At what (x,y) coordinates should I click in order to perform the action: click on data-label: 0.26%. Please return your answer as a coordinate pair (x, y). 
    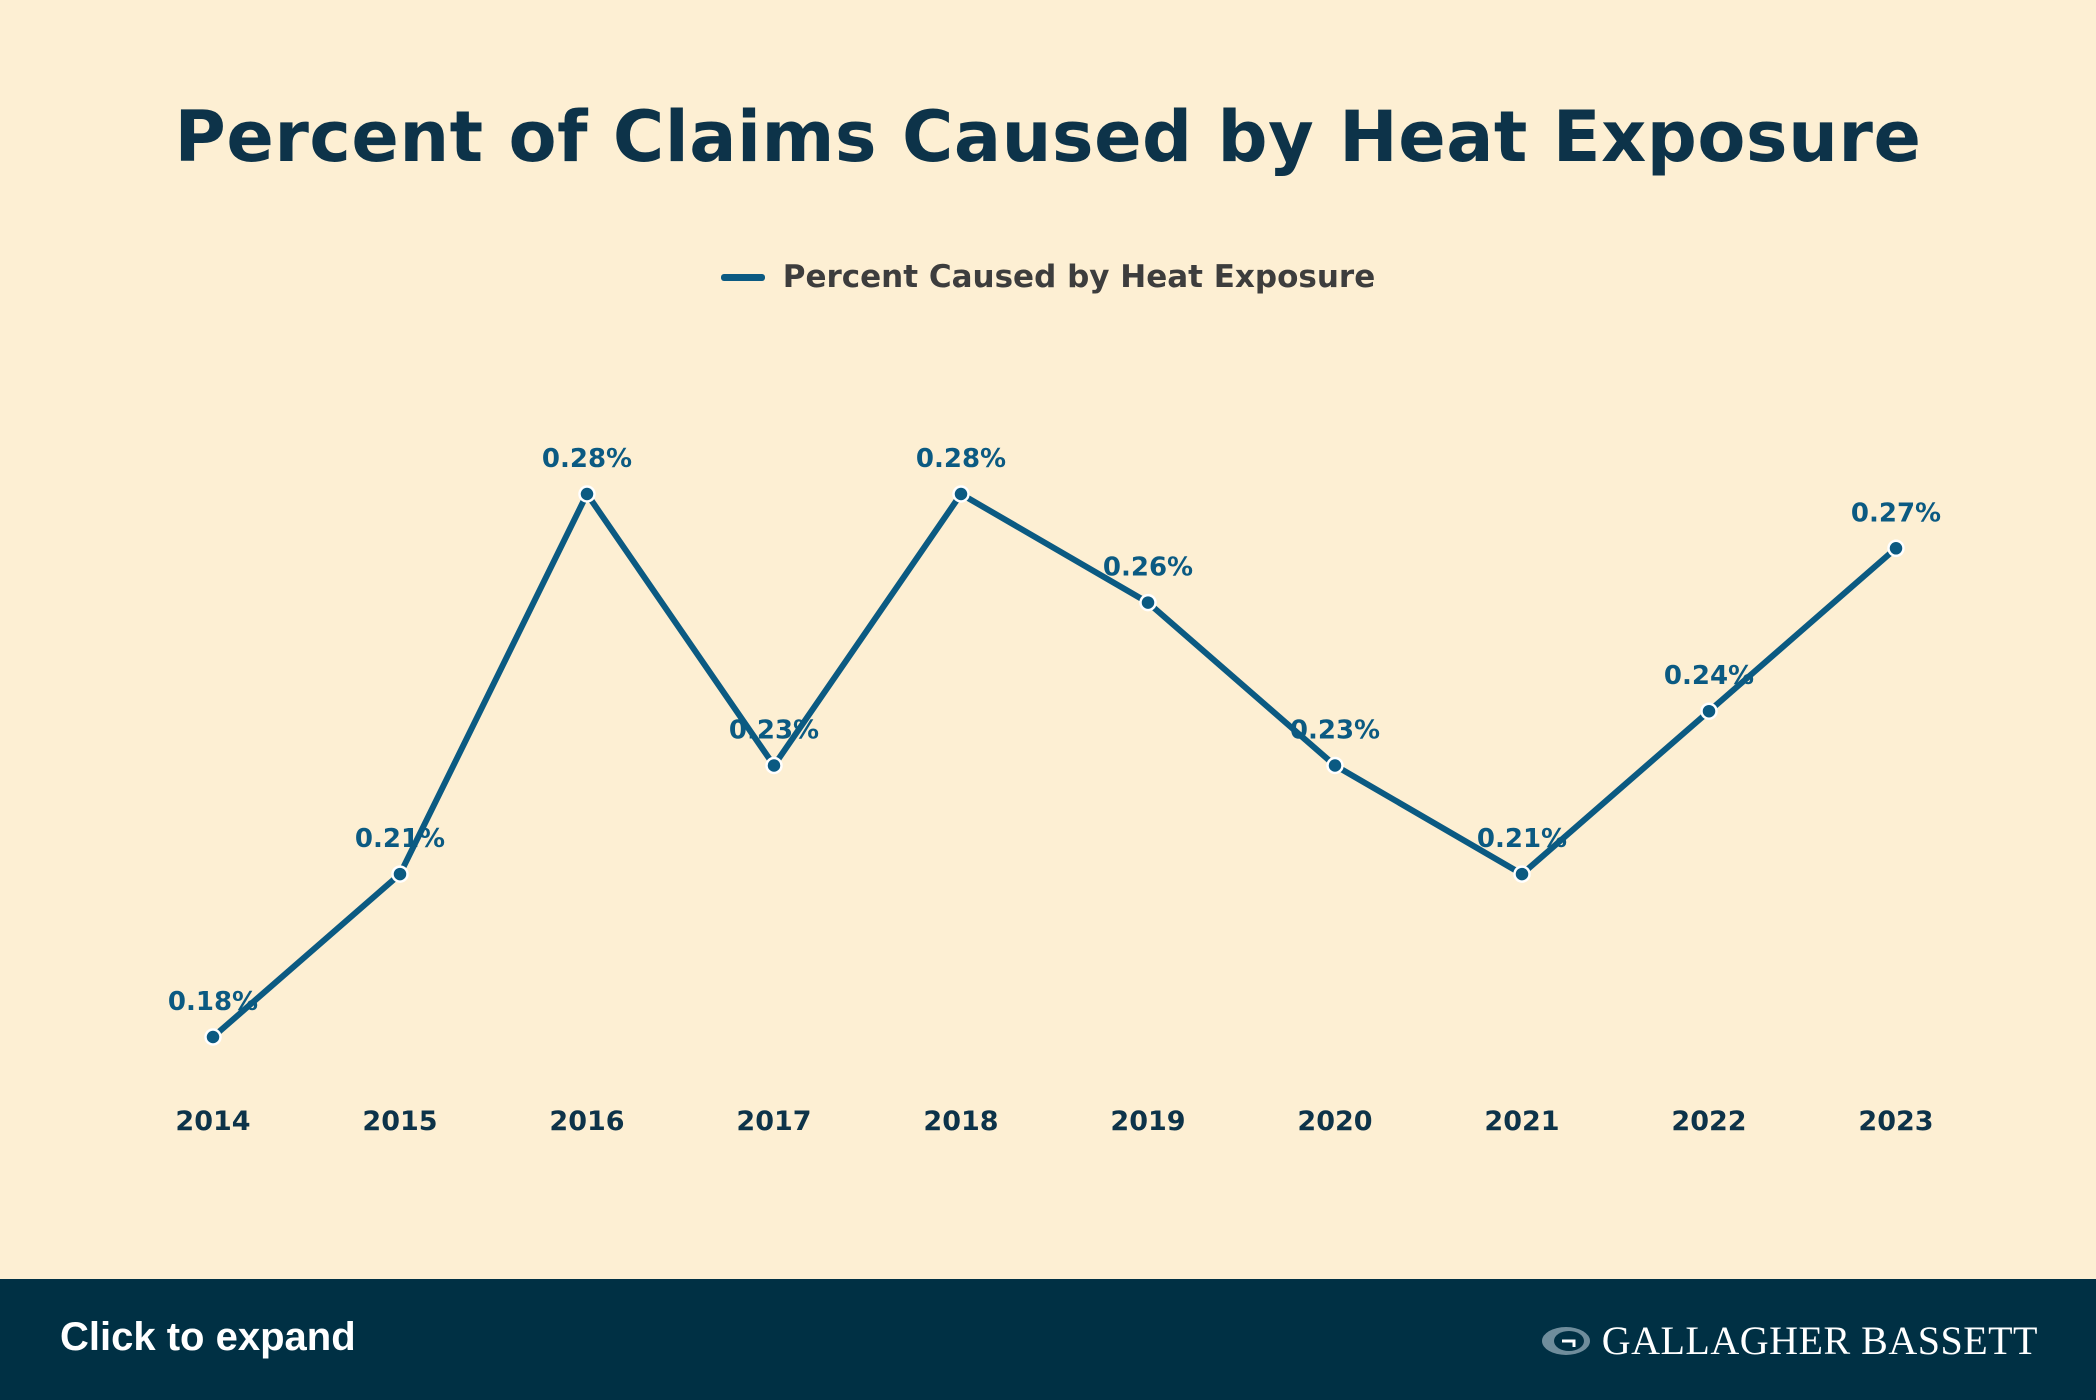
    Looking at the image, I should click on (1148, 568).